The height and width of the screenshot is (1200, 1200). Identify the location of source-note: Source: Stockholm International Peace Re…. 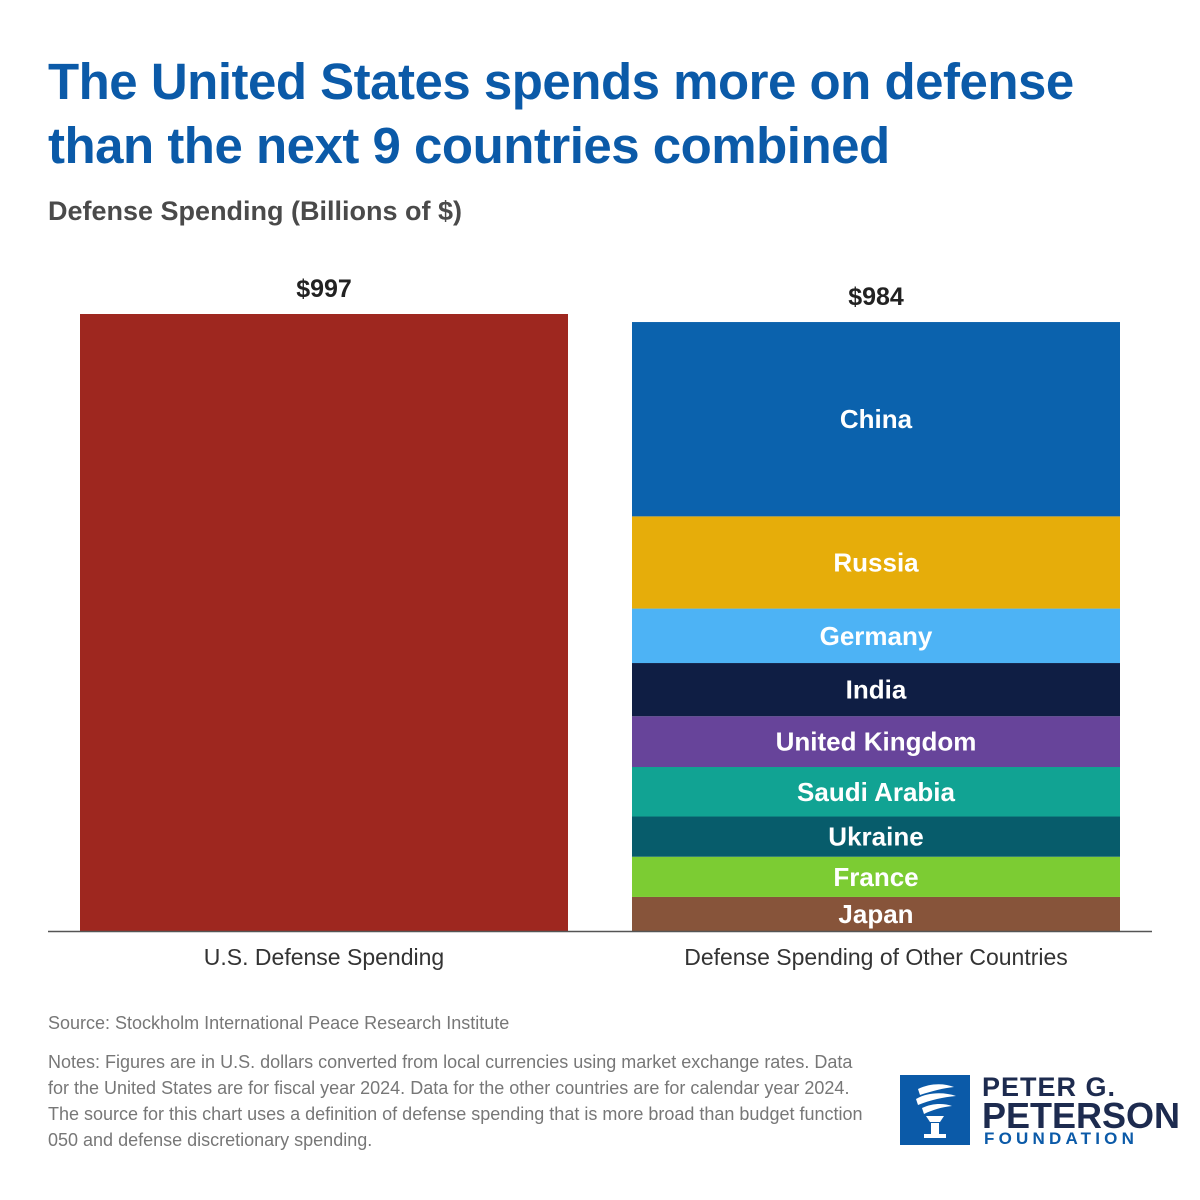
(279, 1023).